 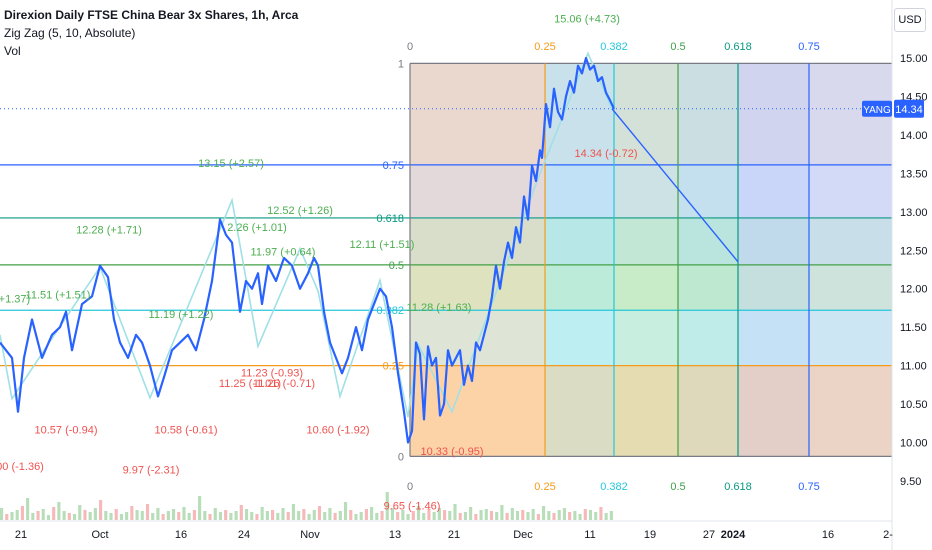 What do you see at coordinates (888, 535) in the screenshot?
I see `time-tick-label: 2-` at bounding box center [888, 535].